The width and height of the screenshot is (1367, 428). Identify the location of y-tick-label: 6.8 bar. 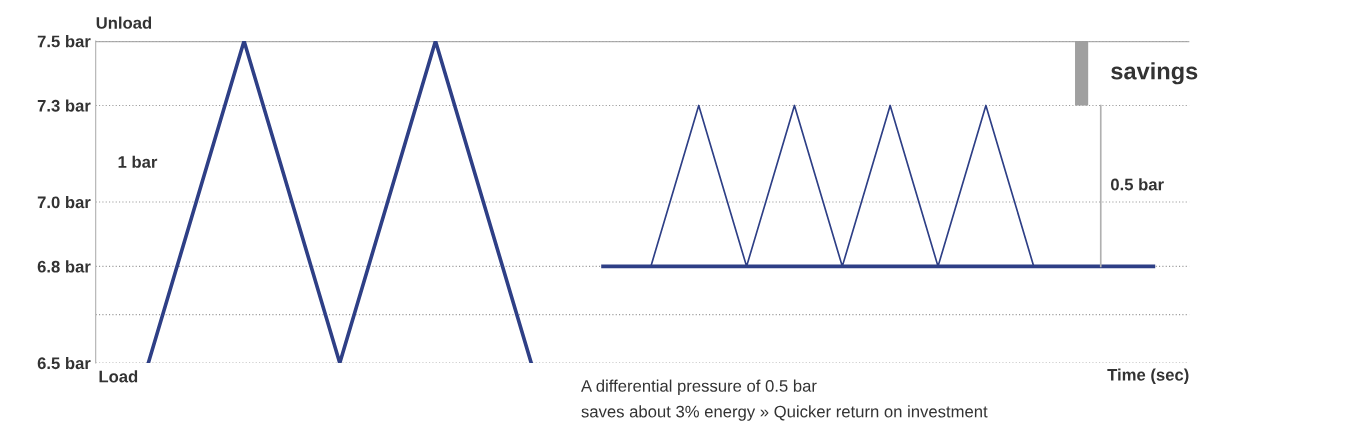
(64, 266).